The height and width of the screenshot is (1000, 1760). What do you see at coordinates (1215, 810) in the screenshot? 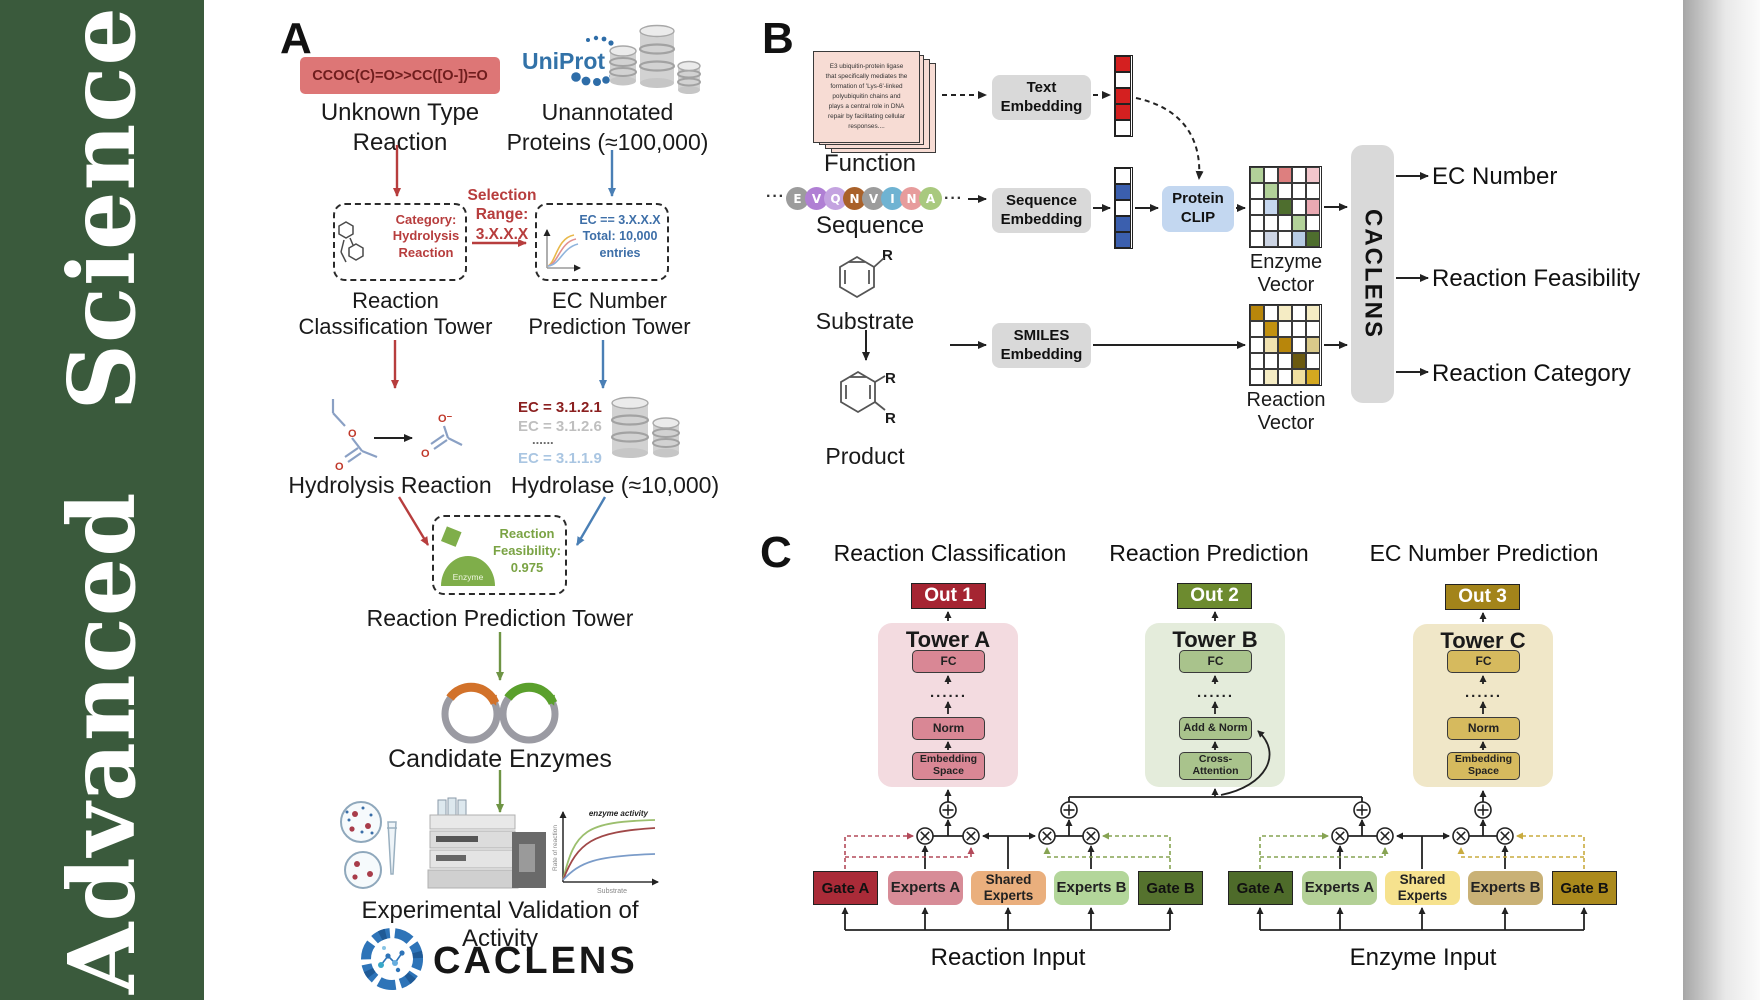
I see `add-node-icon` at bounding box center [1215, 810].